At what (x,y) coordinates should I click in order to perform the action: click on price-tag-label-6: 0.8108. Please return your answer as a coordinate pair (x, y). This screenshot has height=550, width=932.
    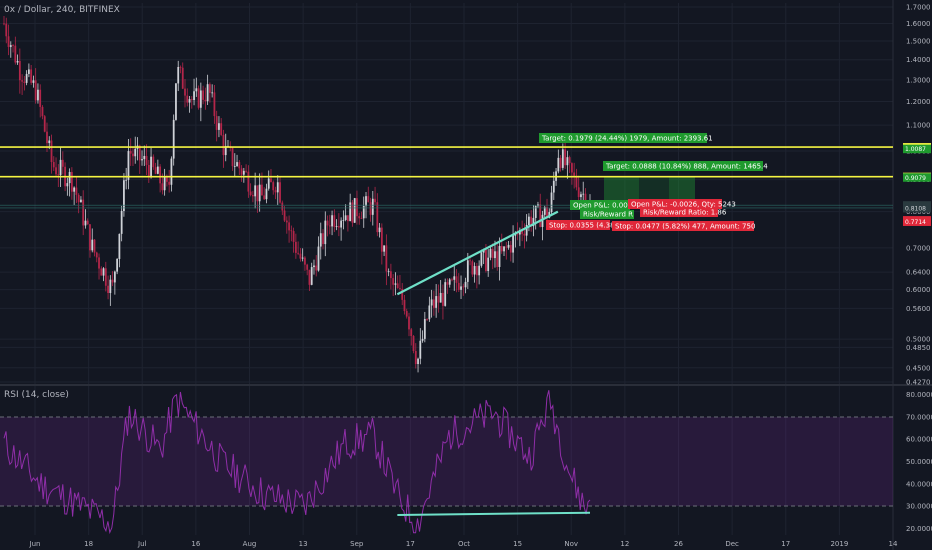
    Looking at the image, I should click on (915, 208).